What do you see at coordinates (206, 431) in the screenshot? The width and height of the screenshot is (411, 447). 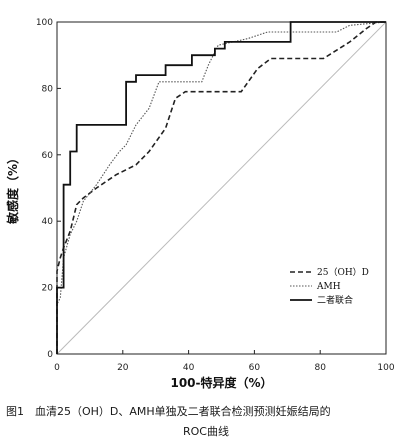 I see `caption-line-2: ROC曲线` at bounding box center [206, 431].